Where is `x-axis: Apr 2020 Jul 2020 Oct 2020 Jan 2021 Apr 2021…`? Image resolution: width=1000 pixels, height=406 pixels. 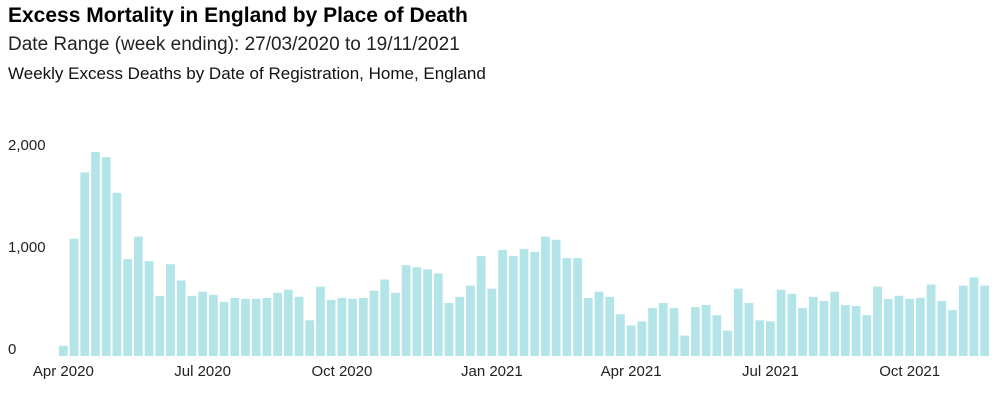
x-axis: Apr 2020 Jul 2020 Oct 2020 Jan 2021 Apr 2021… is located at coordinates (486, 371).